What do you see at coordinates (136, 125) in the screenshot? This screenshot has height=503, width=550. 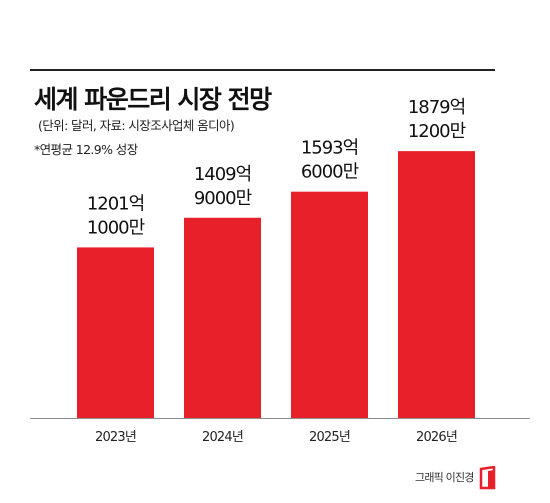 I see `chart-subtitle: (단위: 달러, 자료: 시장조사업체 옴디아)` at bounding box center [136, 125].